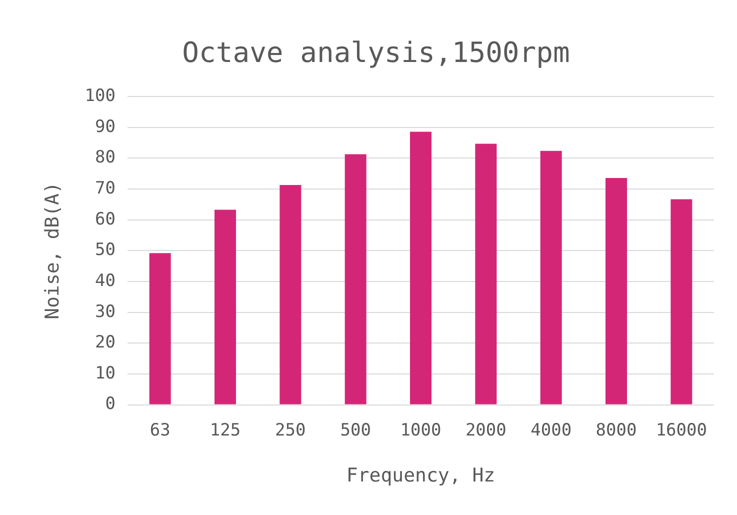 The width and height of the screenshot is (737, 515). I want to click on y-axis-title: Noise, dB(A), so click(52, 251).